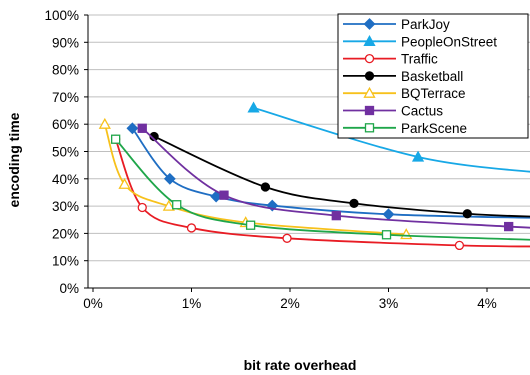 The height and width of the screenshot is (375, 530). What do you see at coordinates (487, 303) in the screenshot?
I see `x-tick-label: 4%` at bounding box center [487, 303].